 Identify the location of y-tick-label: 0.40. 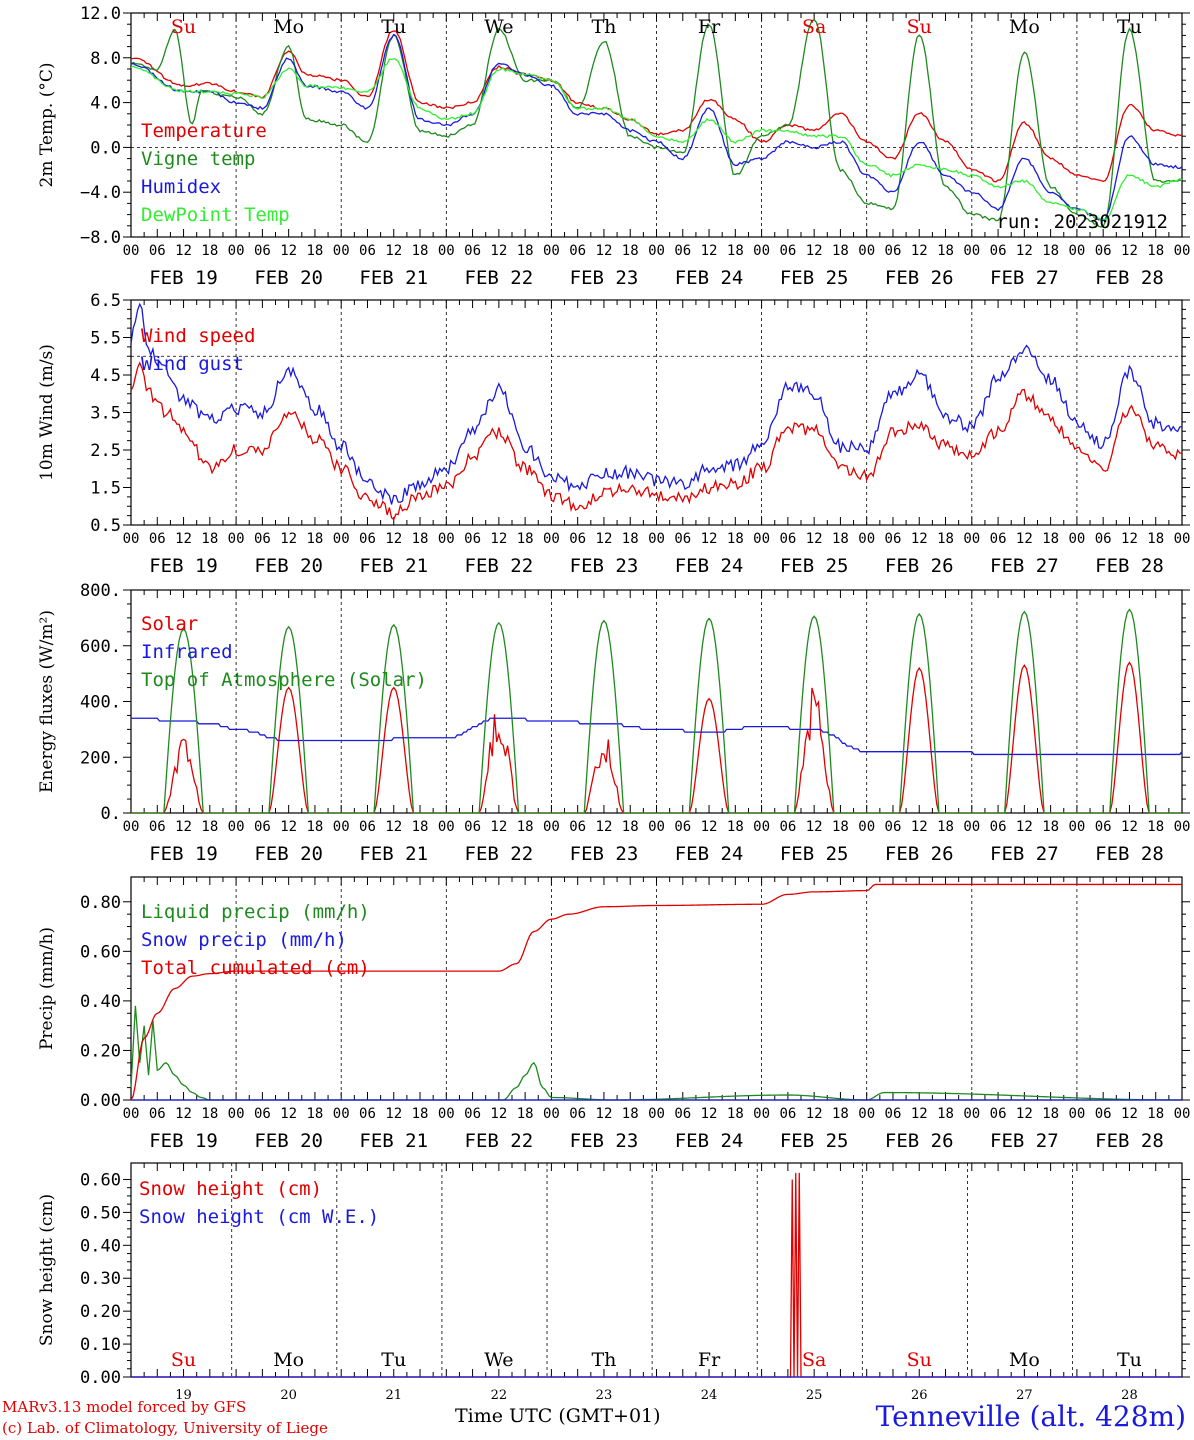
(100, 1002).